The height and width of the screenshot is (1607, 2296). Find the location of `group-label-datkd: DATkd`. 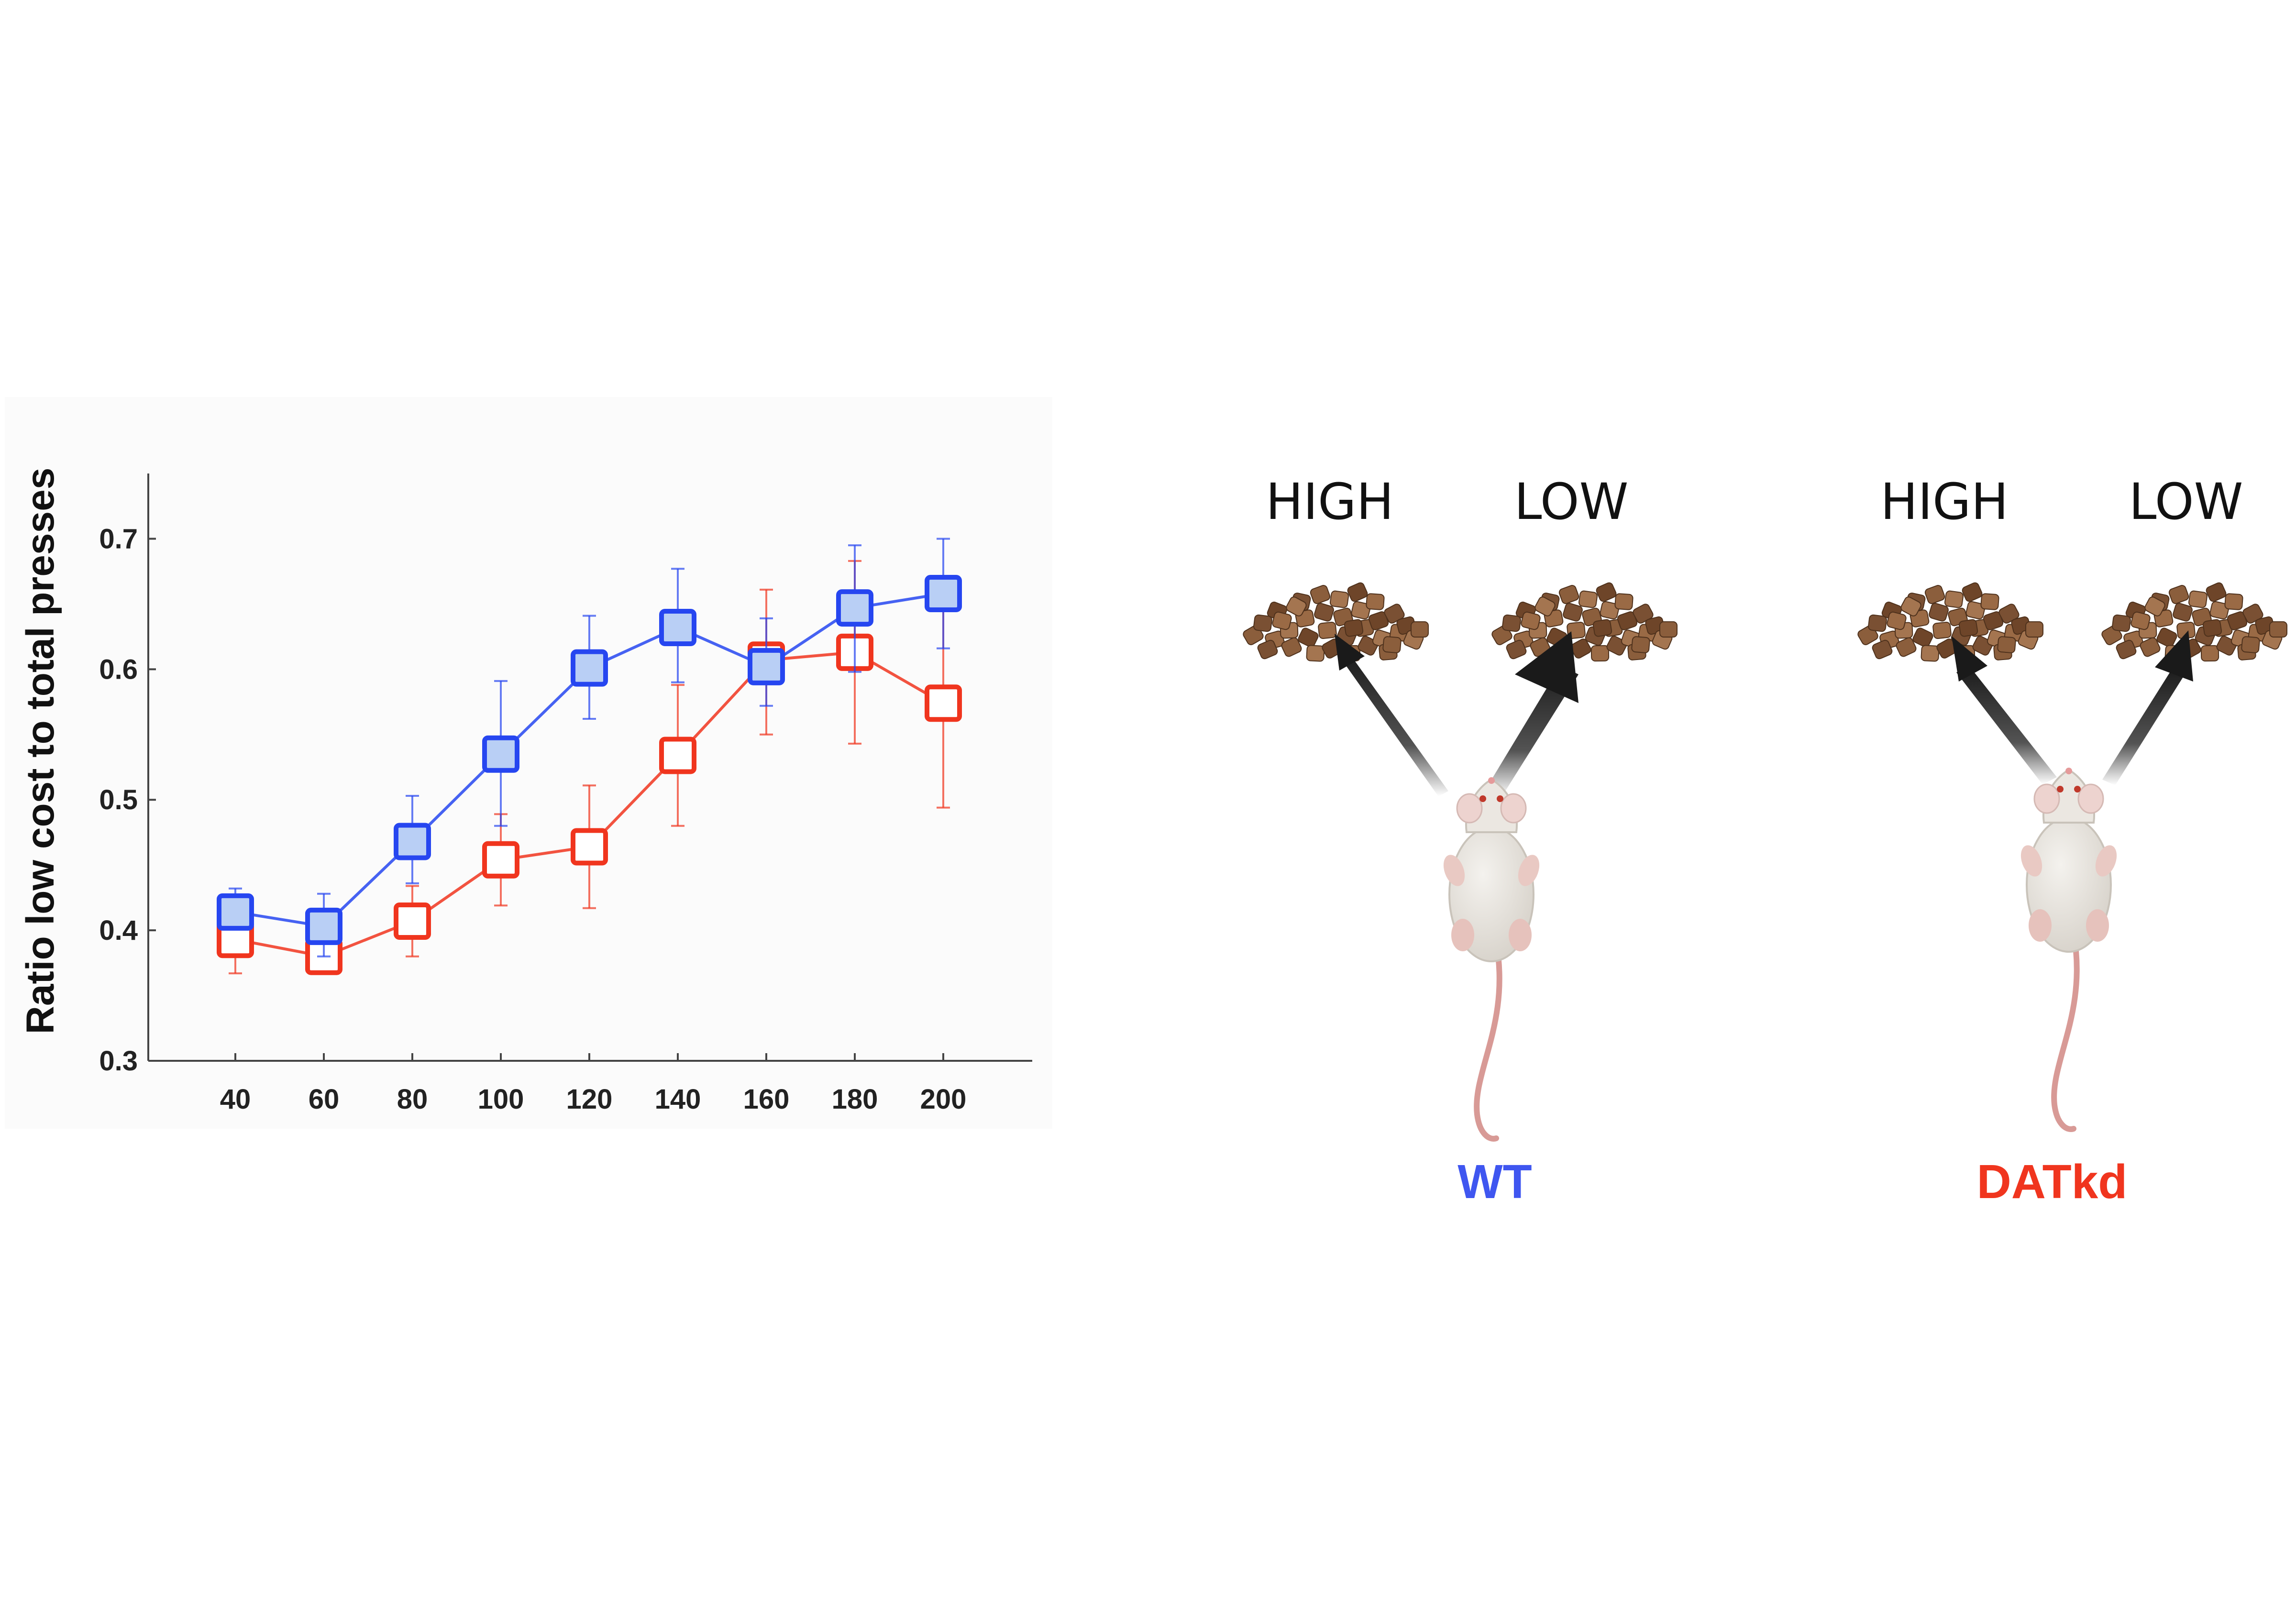

group-label-datkd: DATkd is located at coordinates (2053, 1182).